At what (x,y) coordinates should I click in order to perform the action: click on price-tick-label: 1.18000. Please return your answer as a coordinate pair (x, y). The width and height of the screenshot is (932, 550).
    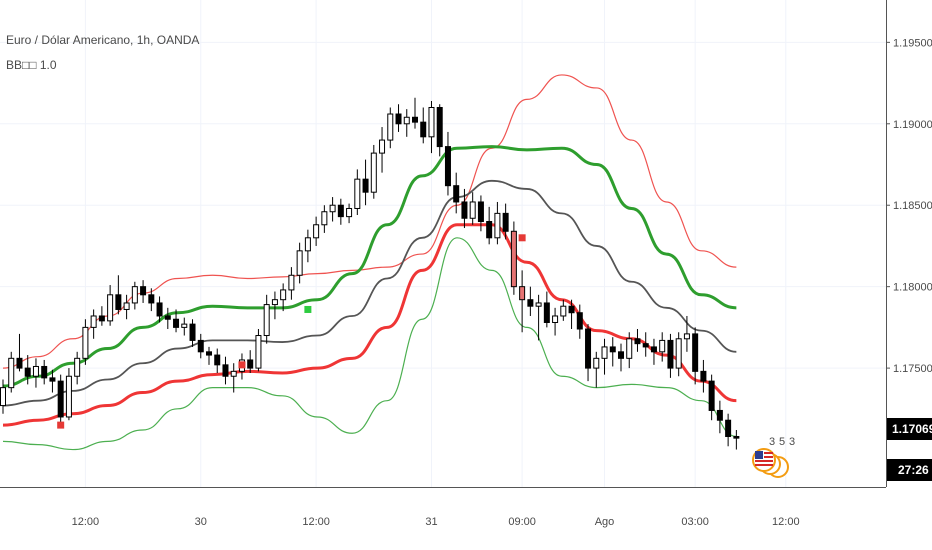
    Looking at the image, I should click on (912, 288).